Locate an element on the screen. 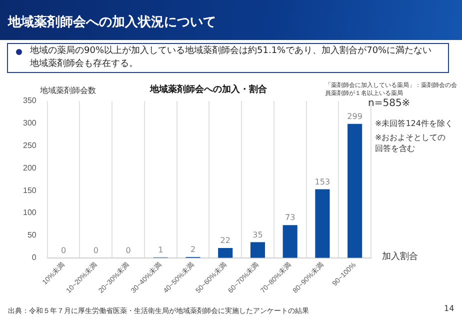  y-tick-label: 50 is located at coordinates (32, 235).